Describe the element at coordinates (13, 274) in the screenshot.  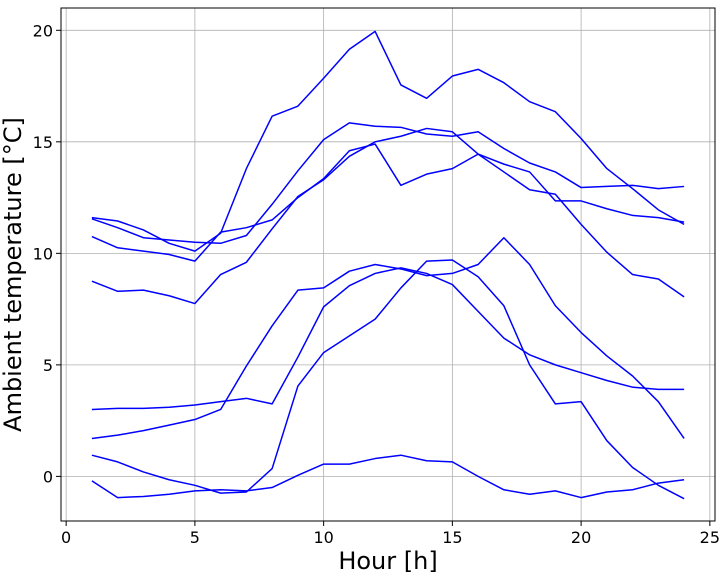
I see `y-axis-title: Ambient temperature [°C]` at that location.